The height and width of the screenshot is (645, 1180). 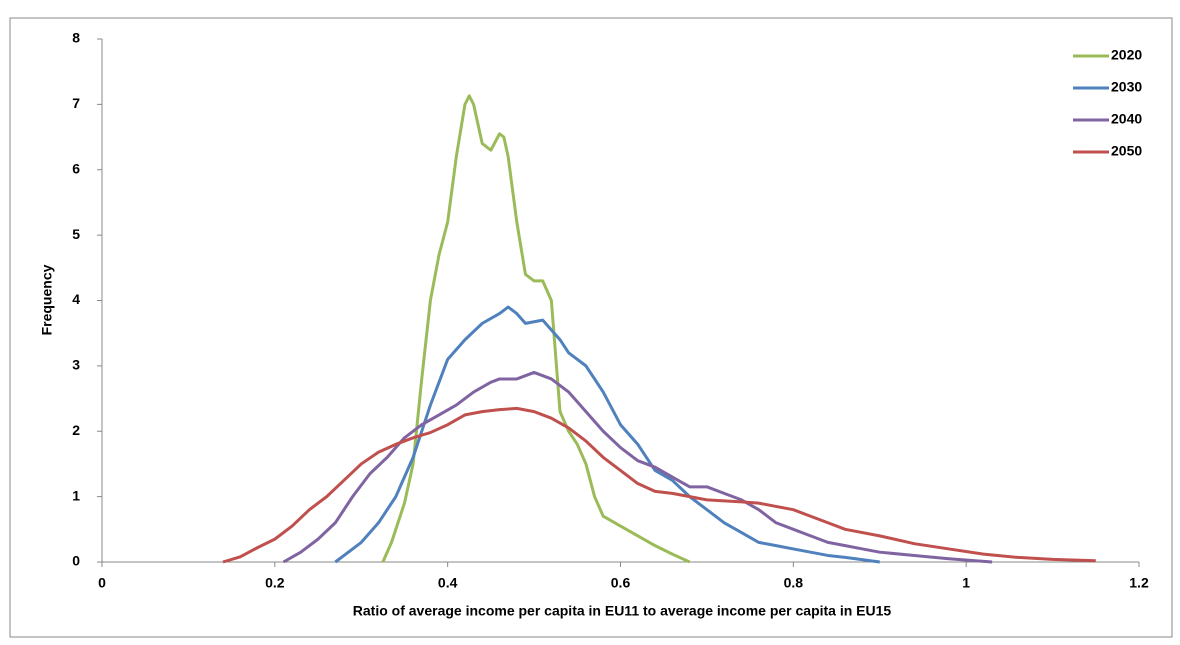 What do you see at coordinates (76, 103) in the screenshot?
I see `y-tick-label: 7` at bounding box center [76, 103].